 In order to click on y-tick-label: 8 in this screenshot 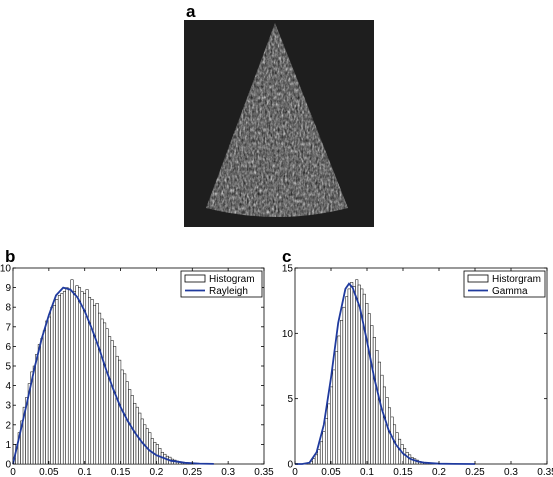, I will do `click(8, 308)`.